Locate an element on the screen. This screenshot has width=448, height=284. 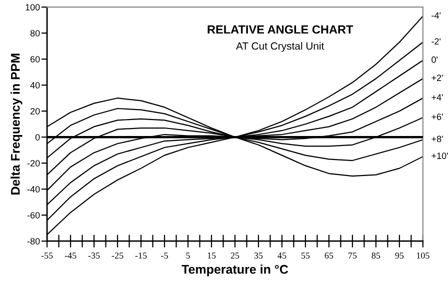
y-tick-label: 80 is located at coordinates (35, 33).